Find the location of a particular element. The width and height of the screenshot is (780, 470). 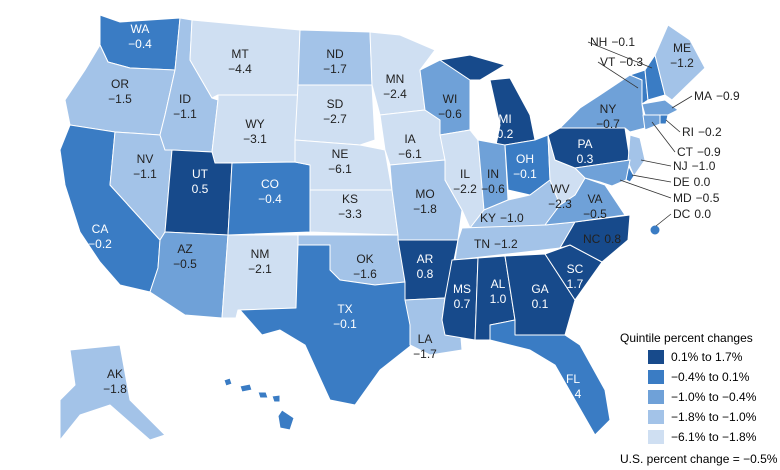

state-label: ME −1.2 is located at coordinates (682, 55).